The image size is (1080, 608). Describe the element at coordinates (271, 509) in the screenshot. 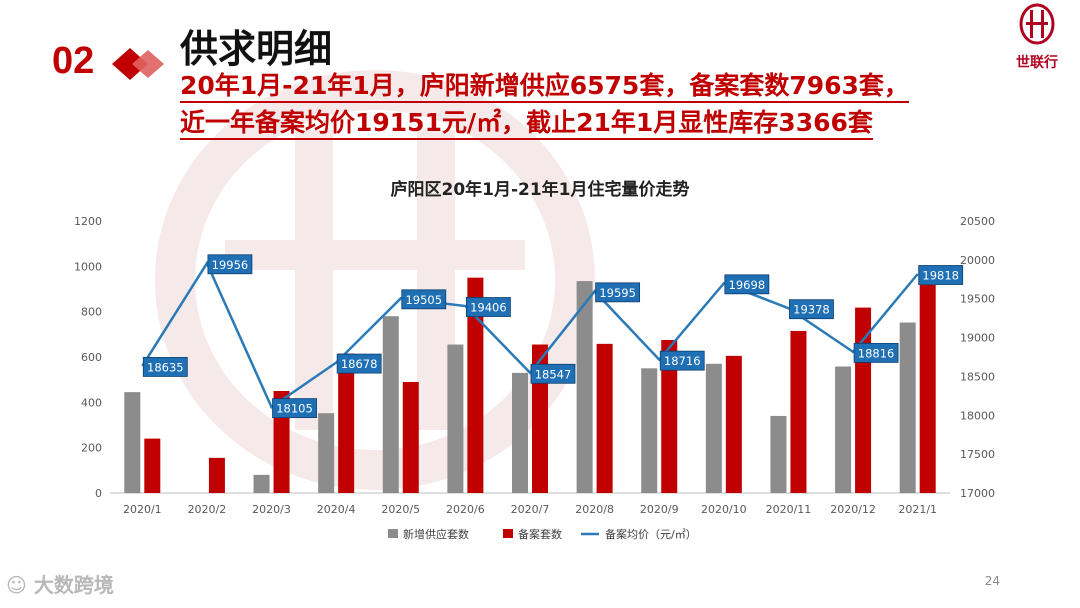

I see `x-tick-label: 2020/3` at that location.